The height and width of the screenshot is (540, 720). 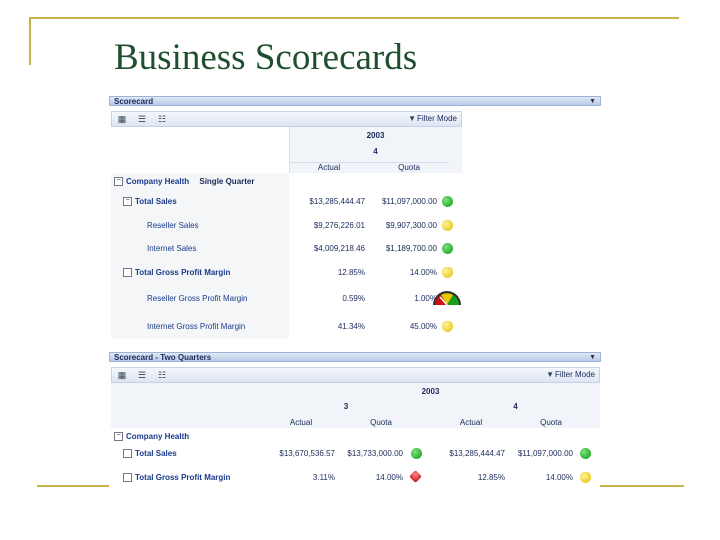 What do you see at coordinates (415, 476) in the screenshot?
I see `red-status-indicator-icon` at bounding box center [415, 476].